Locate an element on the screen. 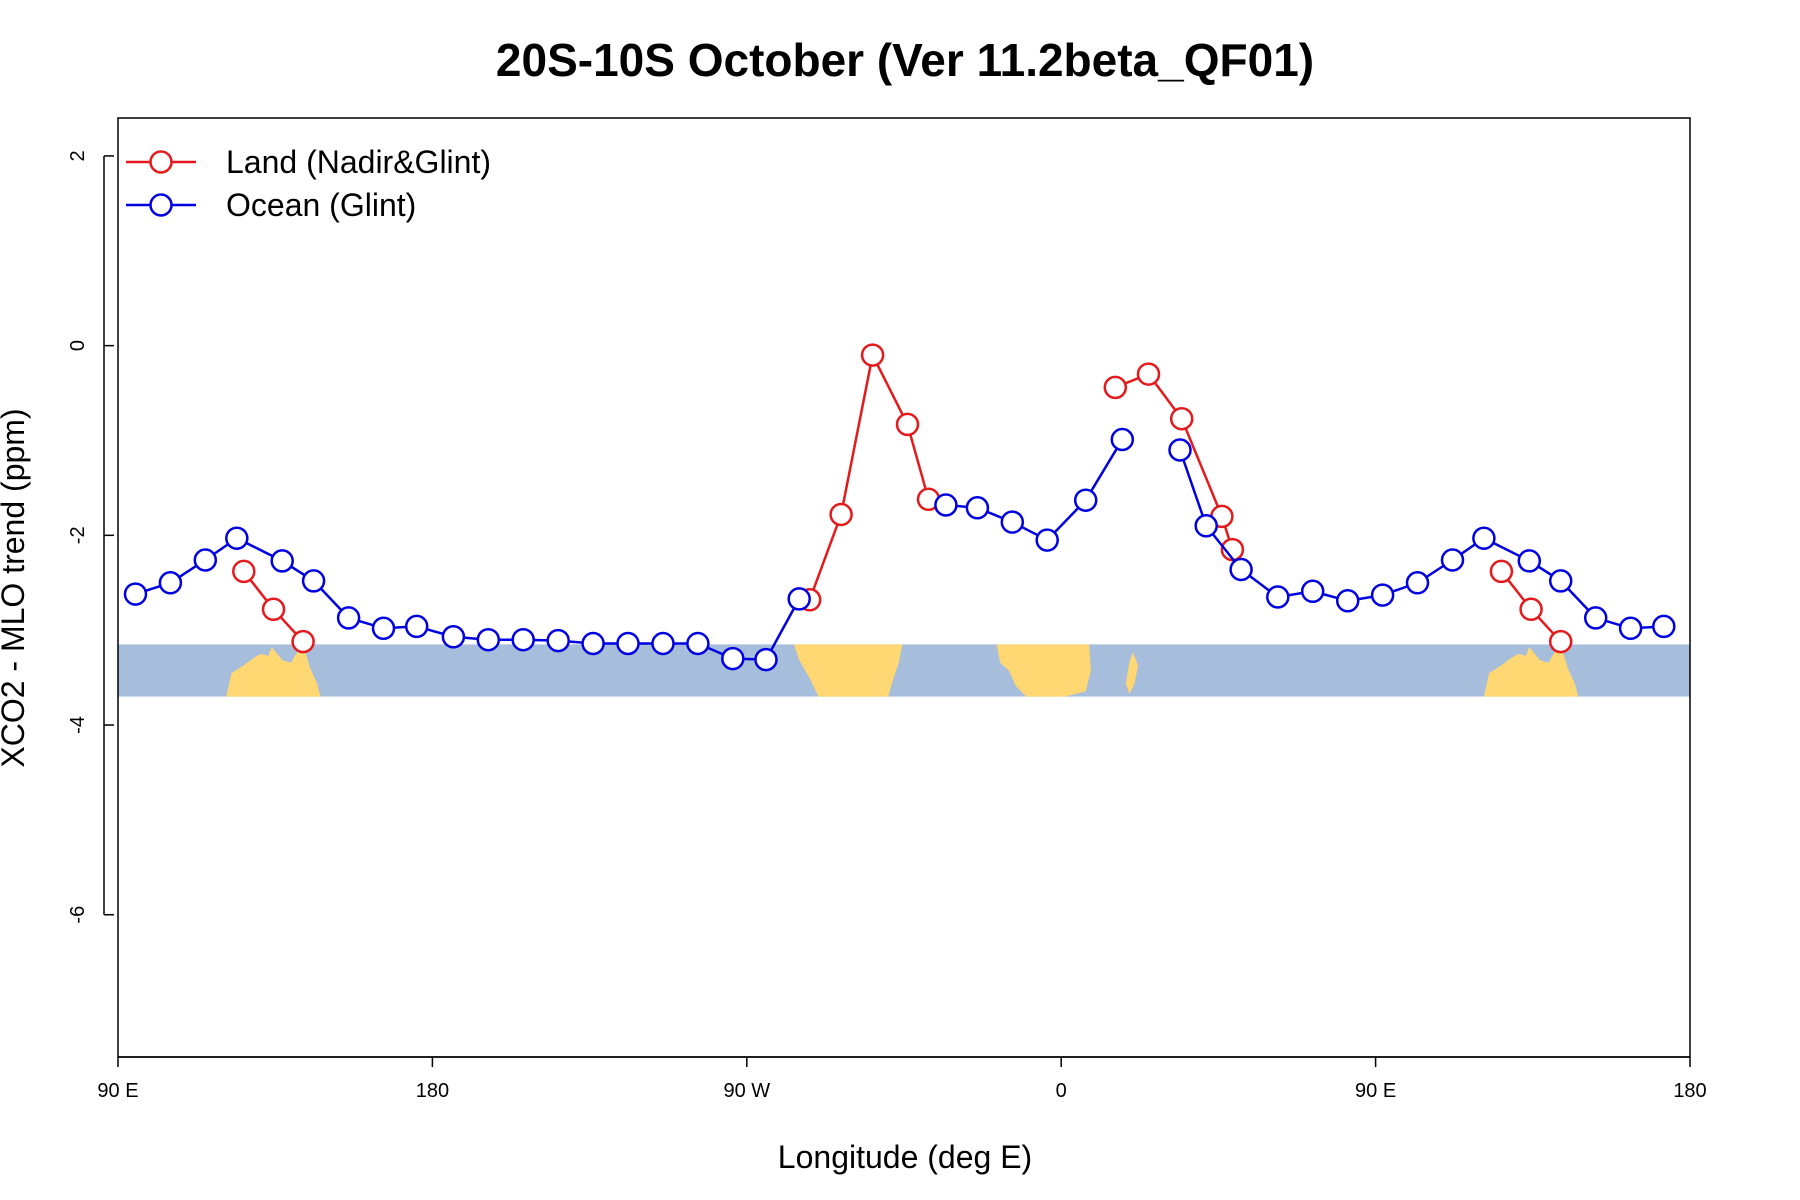  y-tick-label: -6 is located at coordinates (78, 915).